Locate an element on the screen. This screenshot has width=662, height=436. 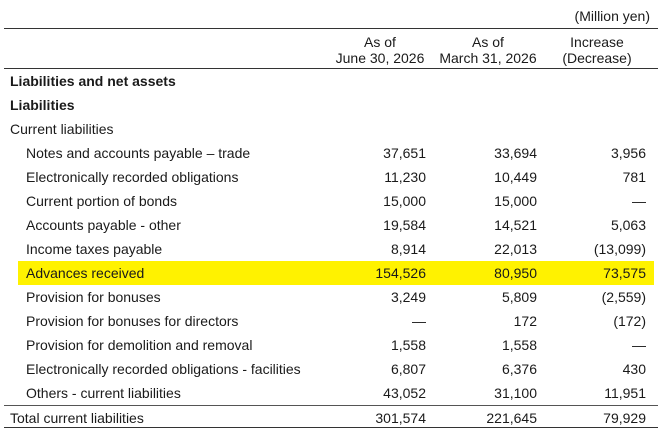
row-label: Provision for demolition and removal is located at coordinates (139, 345).